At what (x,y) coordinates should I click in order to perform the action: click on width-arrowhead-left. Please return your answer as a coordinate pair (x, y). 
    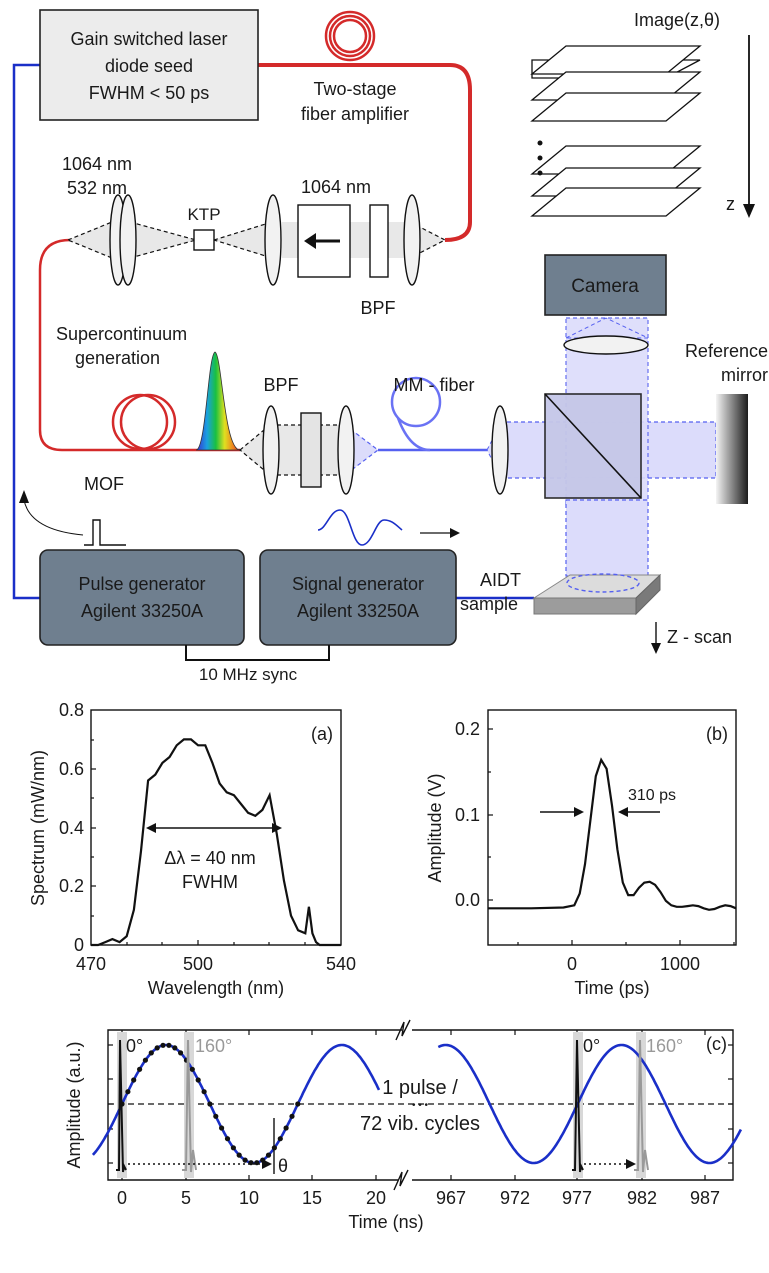
    Looking at the image, I should click on (579, 812).